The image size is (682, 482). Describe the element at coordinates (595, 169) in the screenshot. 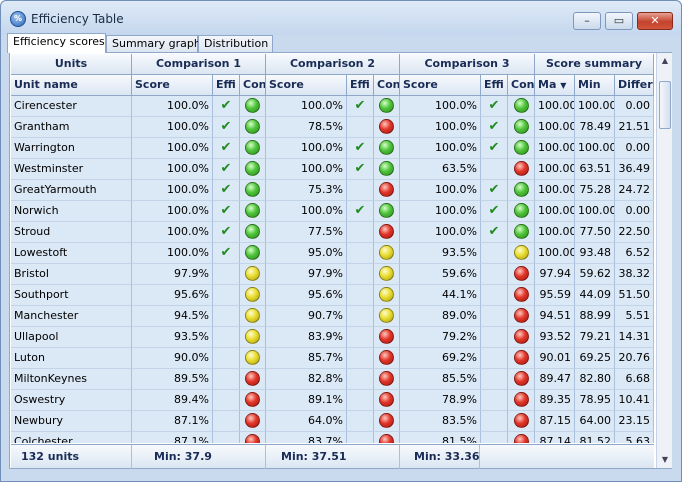

I see `cell-min: 63.51` at that location.